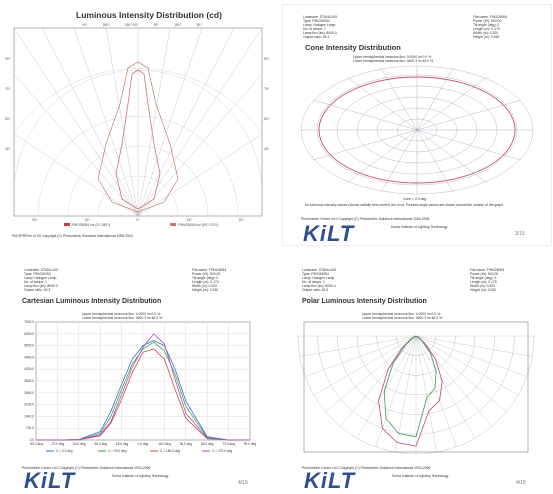 Image resolution: width=553 pixels, height=494 pixels. What do you see at coordinates (29, 405) in the screenshot?
I see `cartesian-y-tick-label: 2100.0` at bounding box center [29, 405].